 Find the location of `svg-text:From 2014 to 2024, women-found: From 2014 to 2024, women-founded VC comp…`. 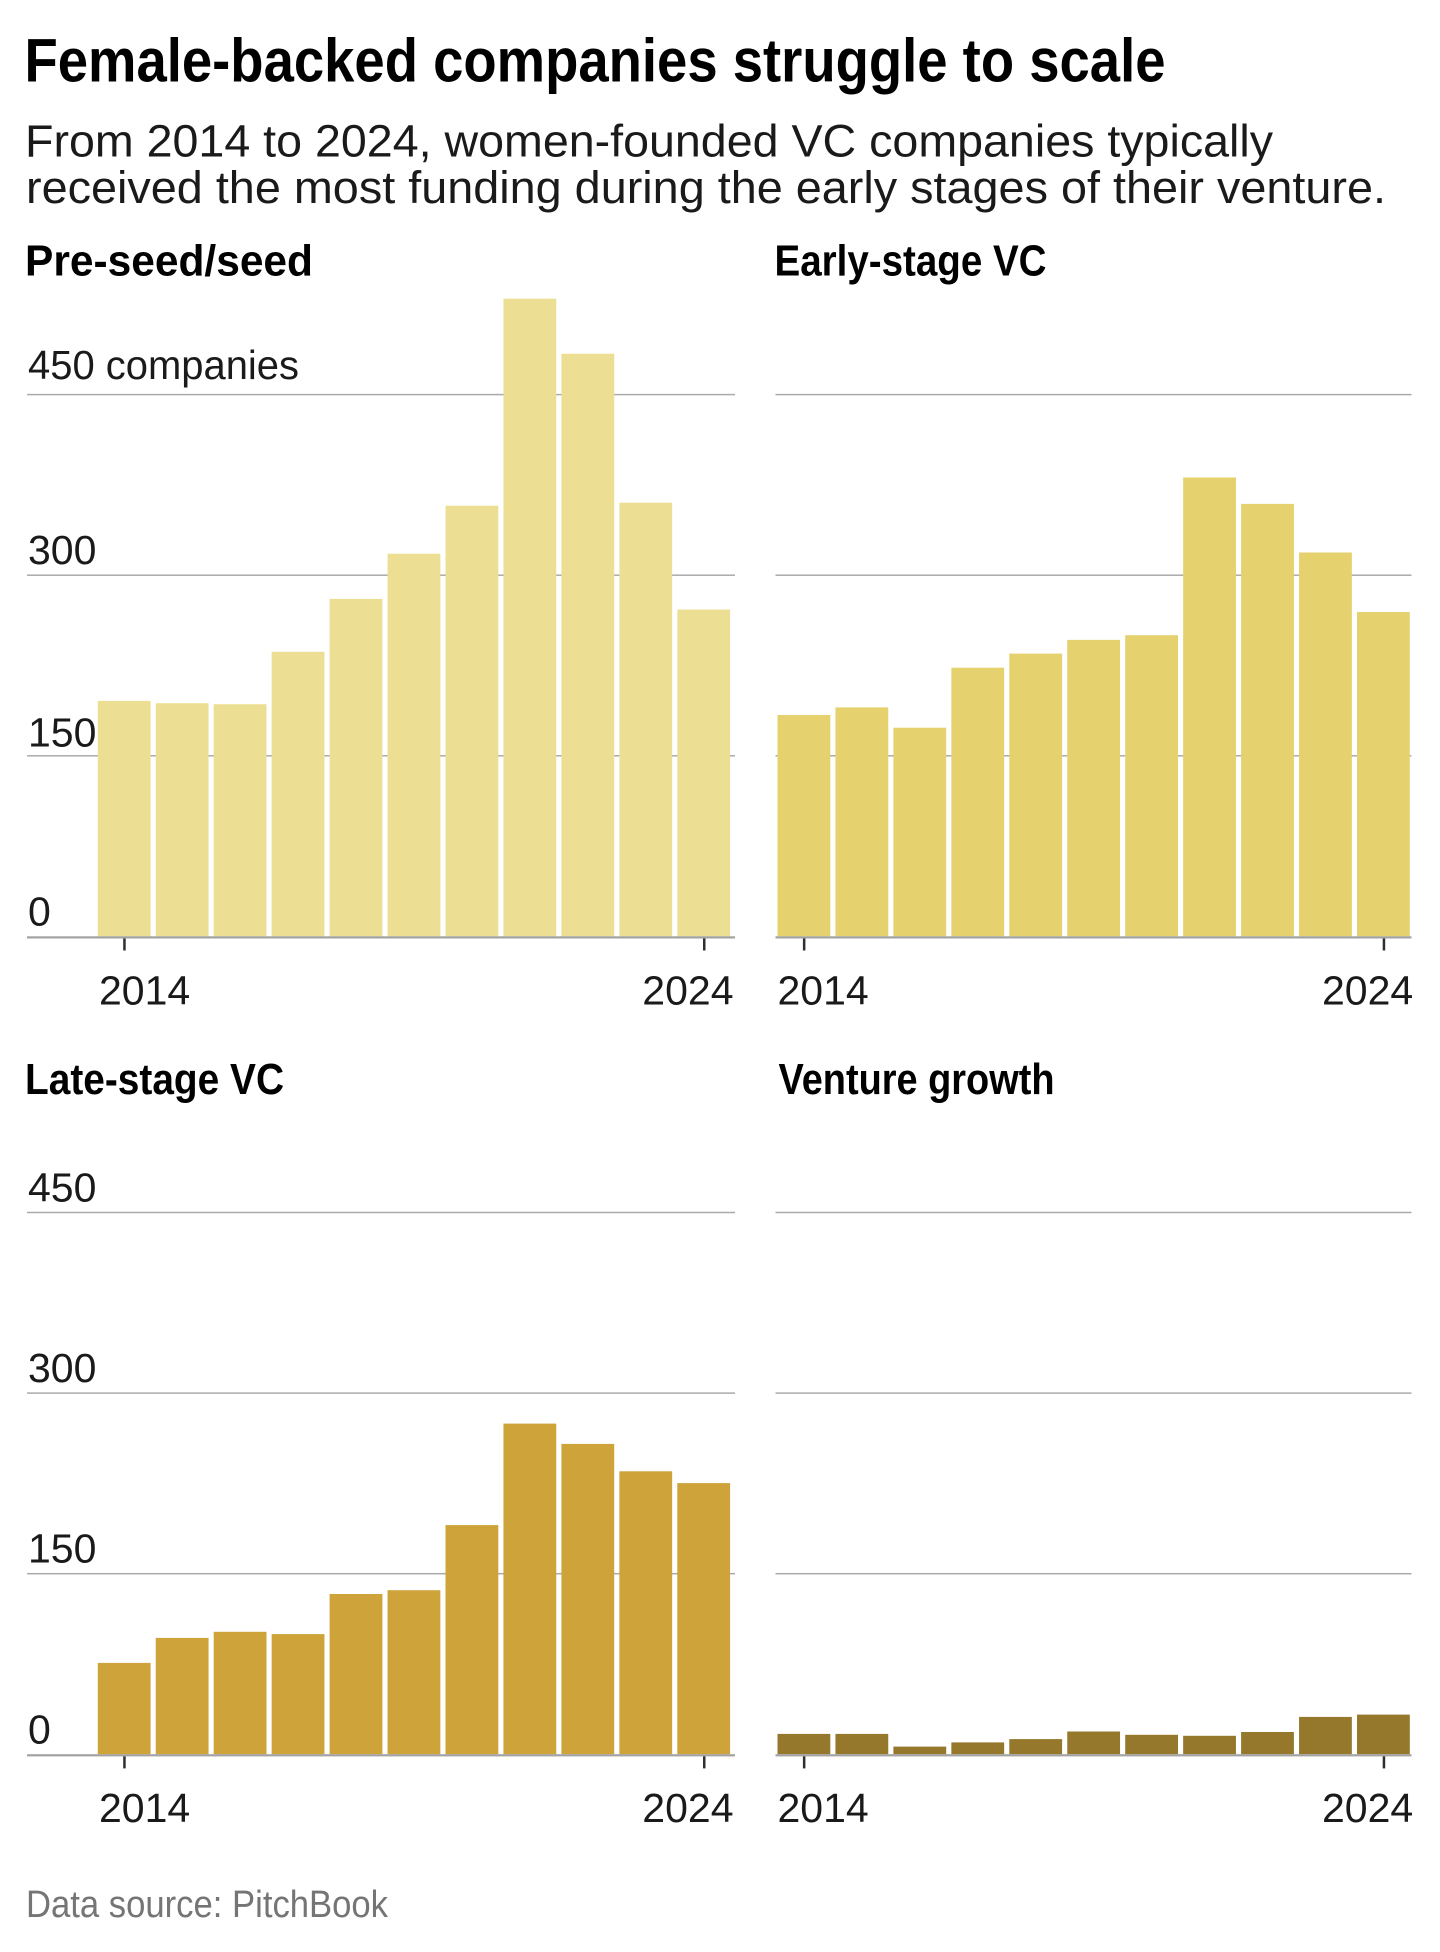

svg-text:From 2014 to 2024, women-found: From 2014 to 2024, women-founded VC comp… is located at coordinates (649, 141).